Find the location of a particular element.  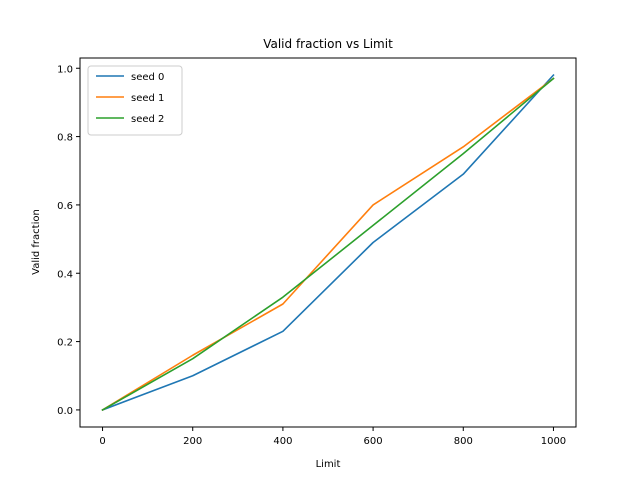

legend-label-1: seed 1 is located at coordinates (147, 98).